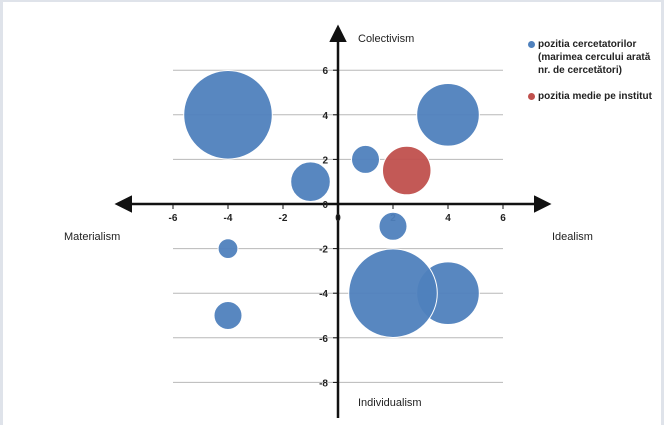  Describe the element at coordinates (173, 218) in the screenshot. I see `x-tick-label: -6` at that location.